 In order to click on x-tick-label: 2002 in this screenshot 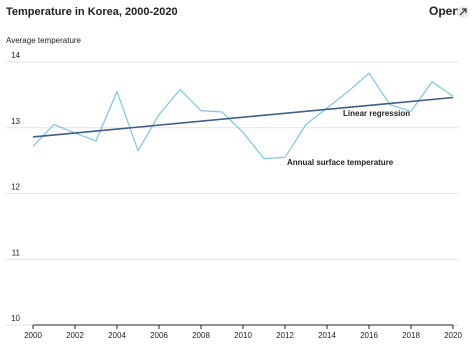, I will do `click(75, 335)`.